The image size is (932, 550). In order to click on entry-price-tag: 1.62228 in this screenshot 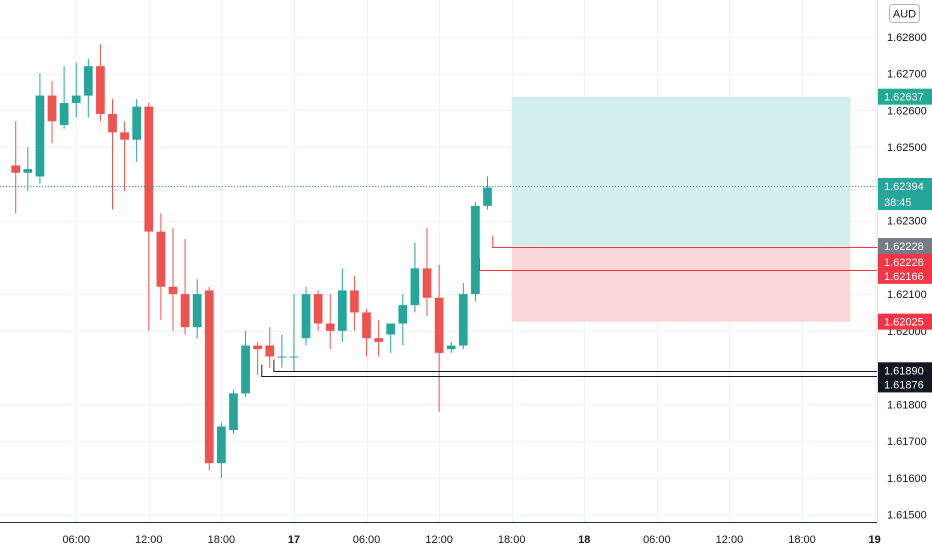, I will do `click(904, 247)`.